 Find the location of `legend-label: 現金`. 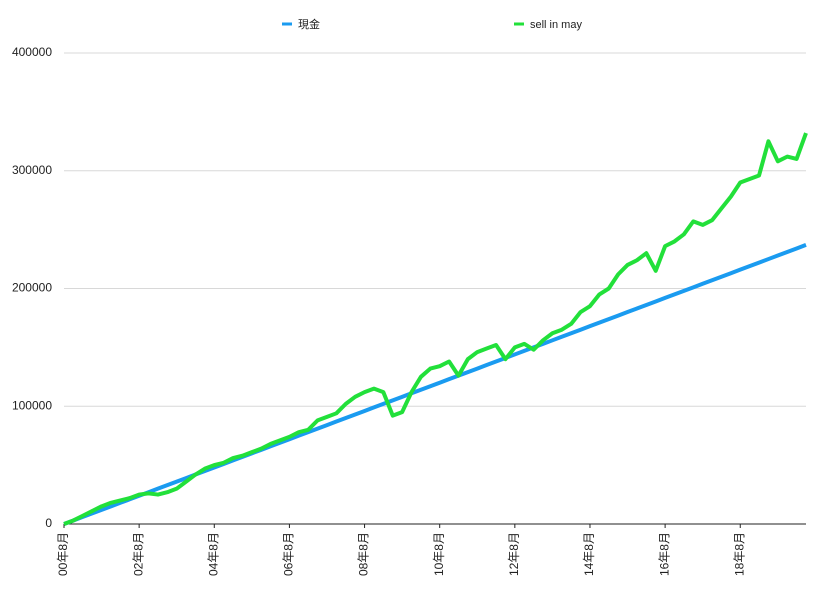

legend-label: 現金 is located at coordinates (309, 24).